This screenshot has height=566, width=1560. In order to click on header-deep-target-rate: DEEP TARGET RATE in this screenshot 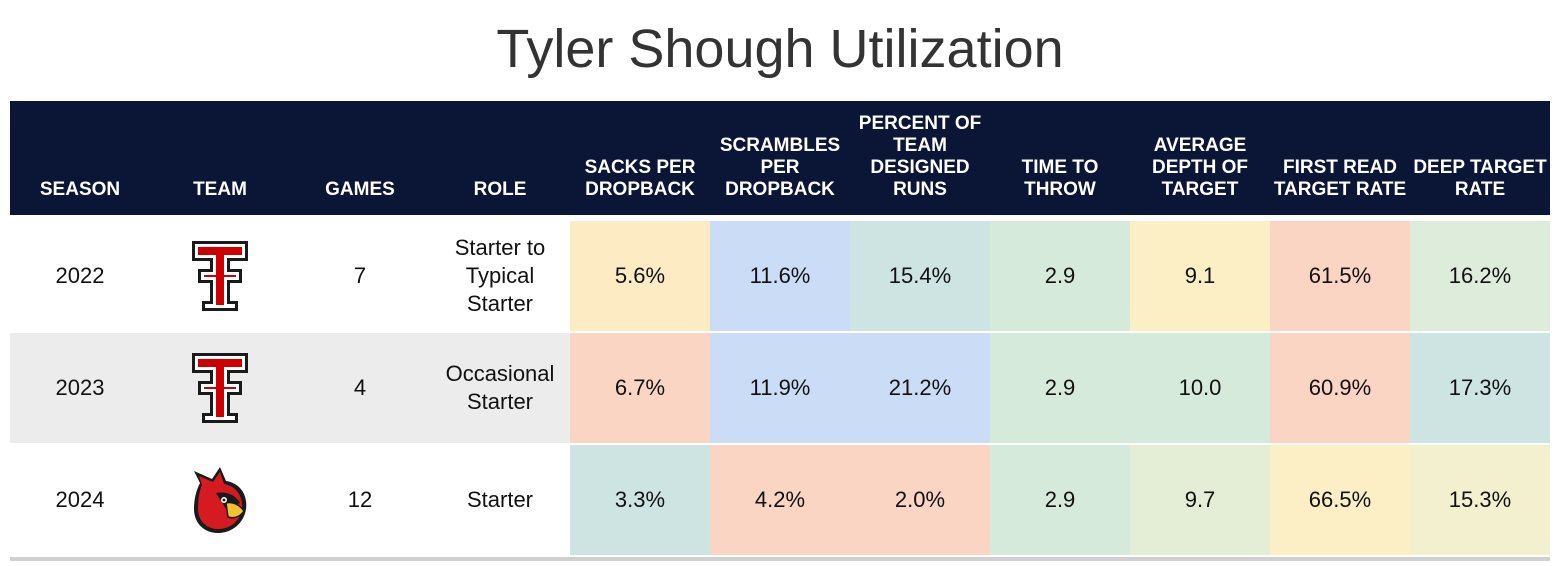, I will do `click(1480, 178)`.